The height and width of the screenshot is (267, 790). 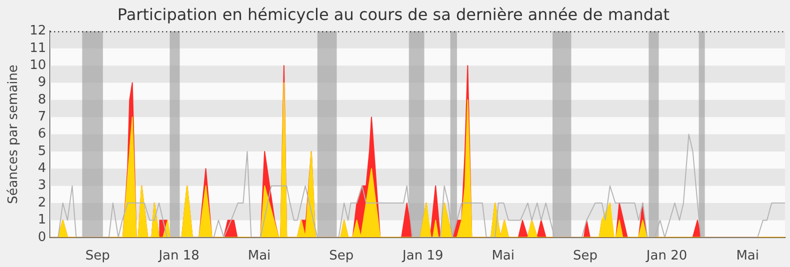 What do you see at coordinates (38, 65) in the screenshot?
I see `y-tick-label: 10` at bounding box center [38, 65].